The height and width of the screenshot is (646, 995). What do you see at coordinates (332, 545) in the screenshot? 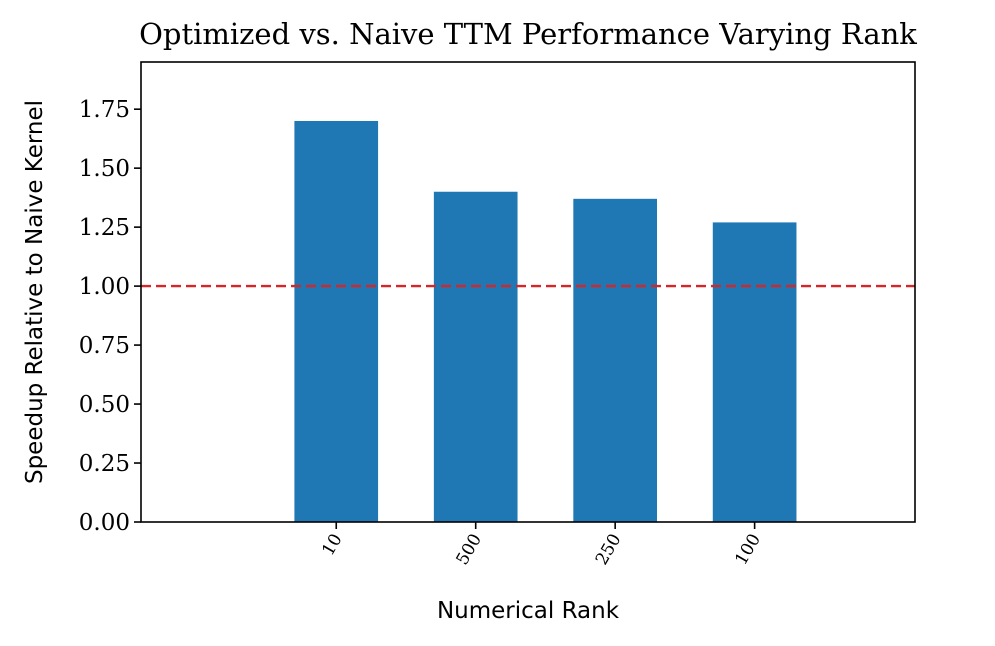
I see `x-tick-label: 10` at bounding box center [332, 545].